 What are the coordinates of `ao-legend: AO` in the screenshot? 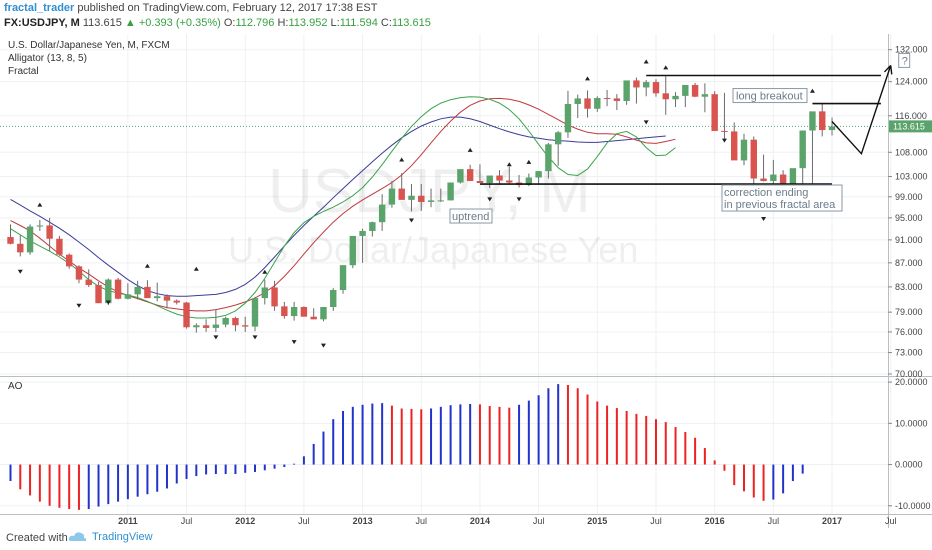 It's located at (15, 386).